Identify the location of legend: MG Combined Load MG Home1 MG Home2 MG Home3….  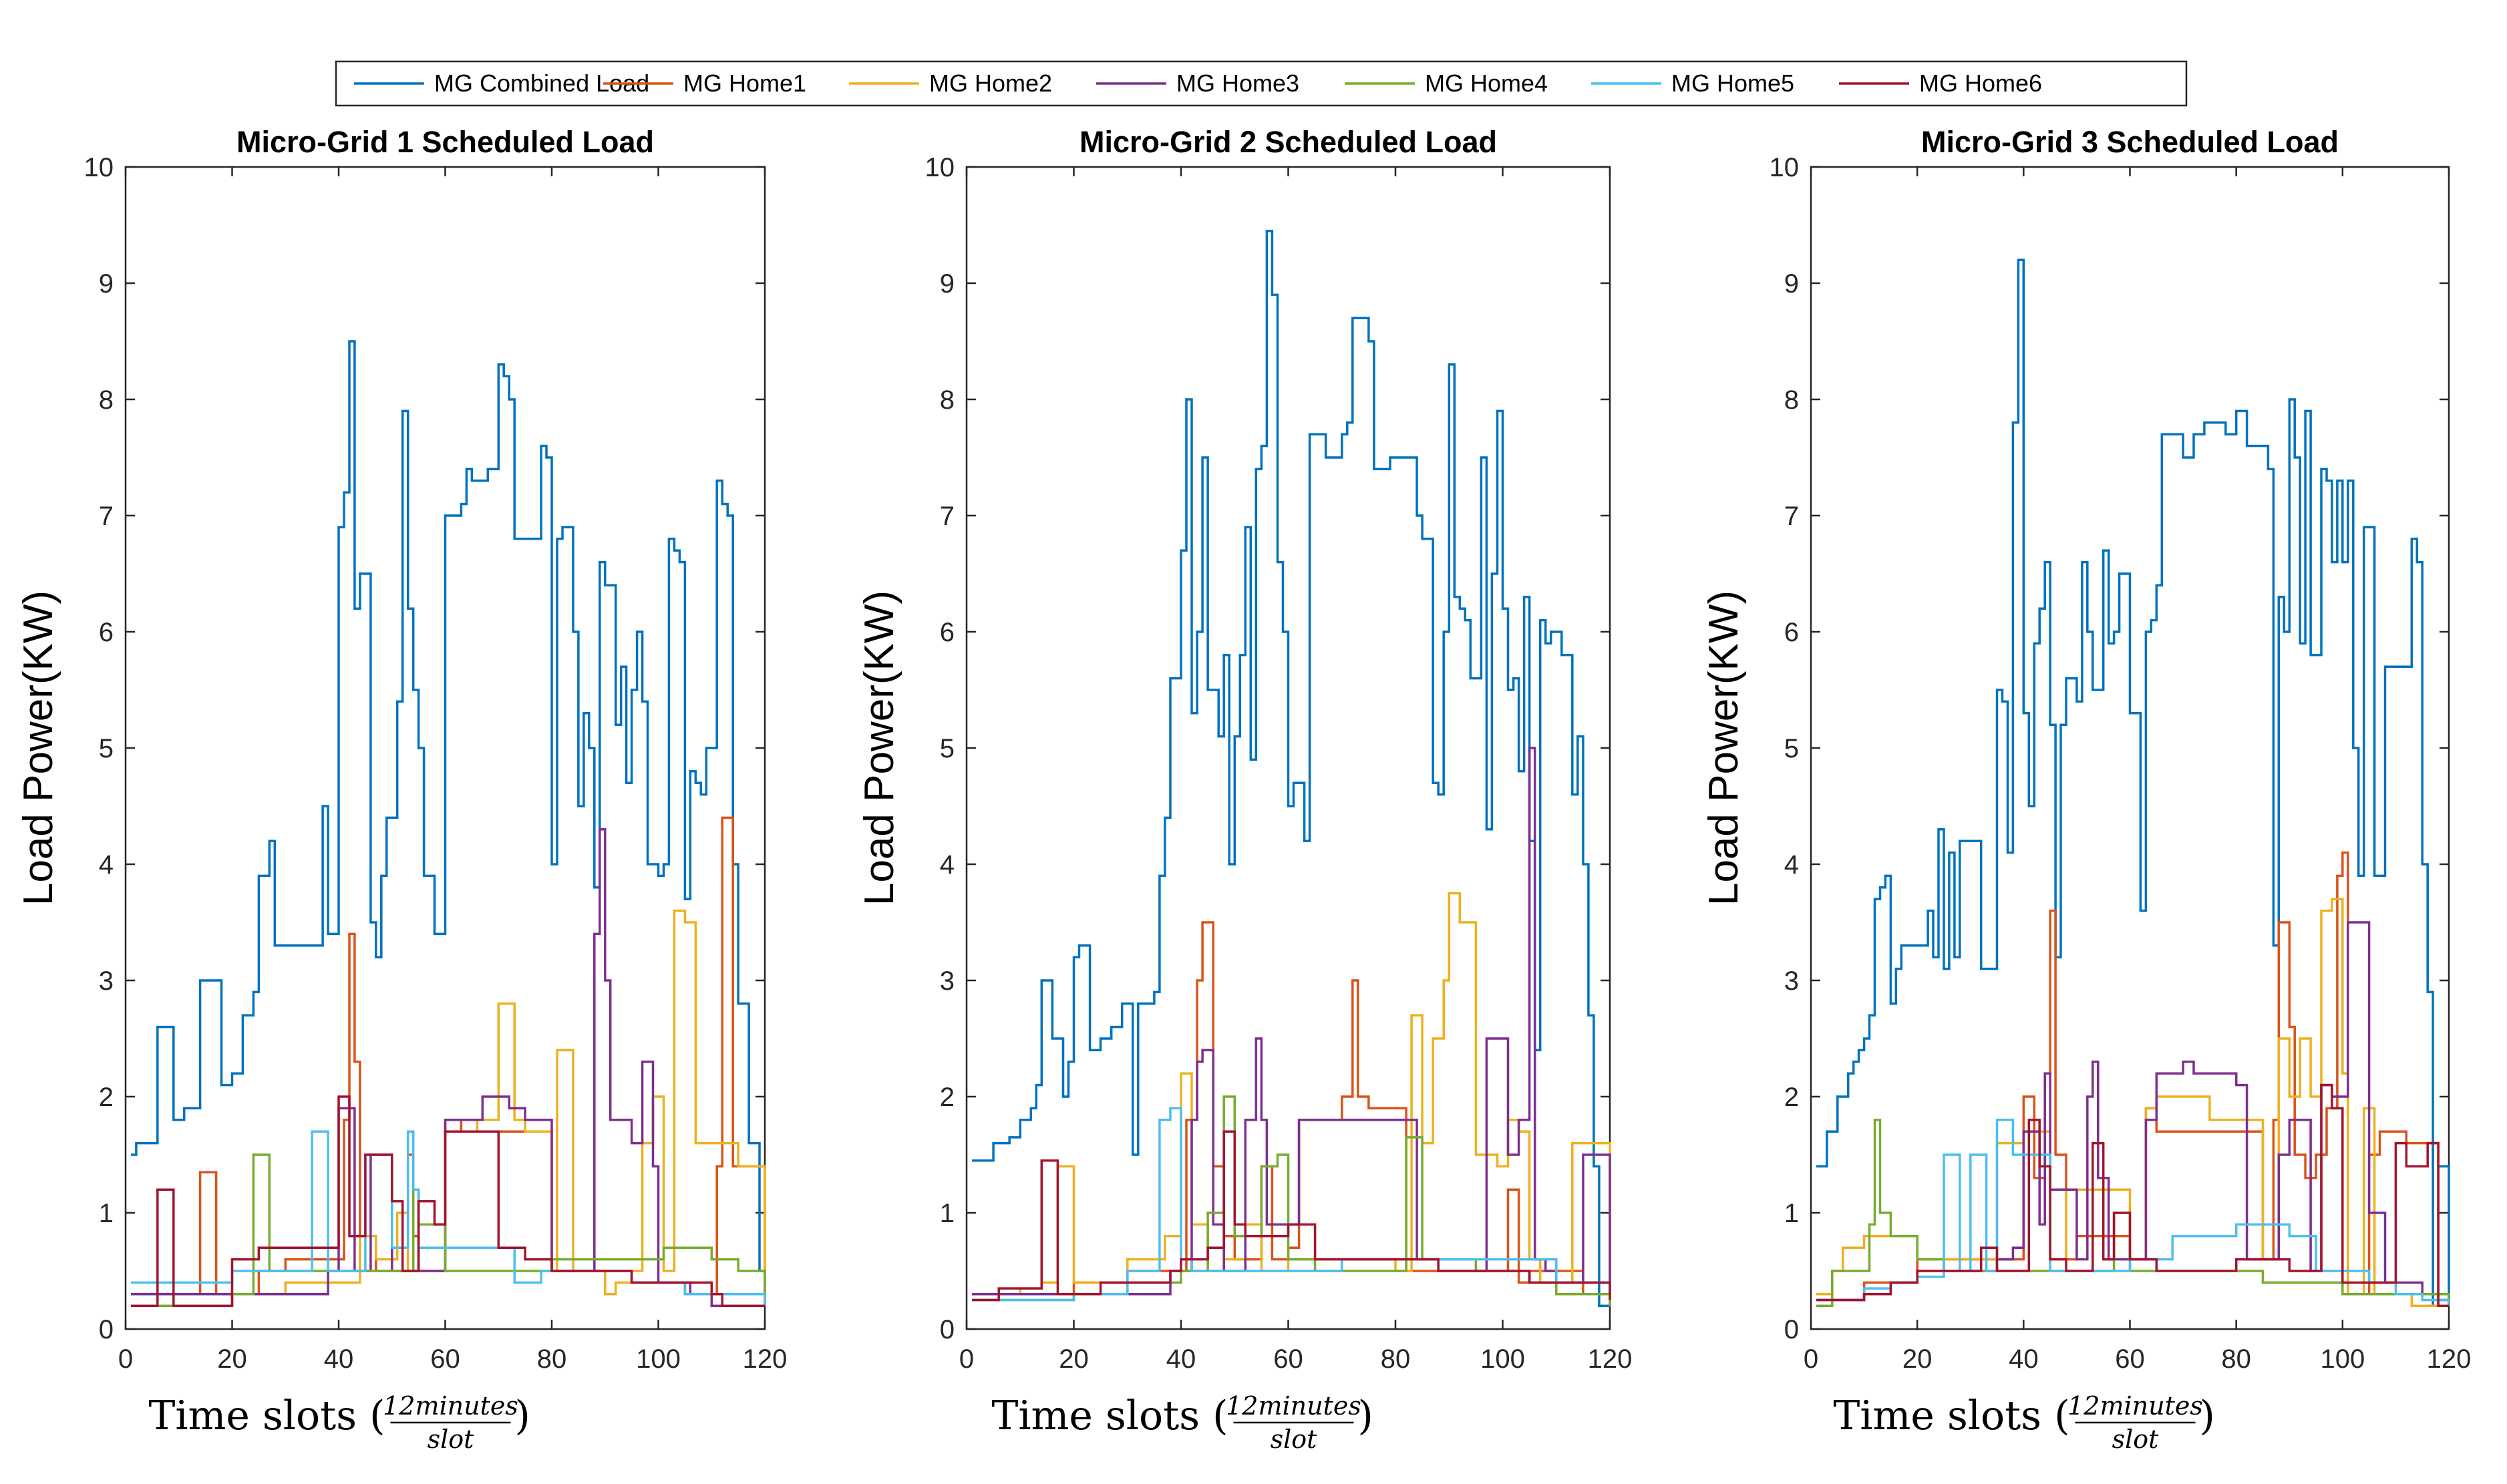
(1261, 83).